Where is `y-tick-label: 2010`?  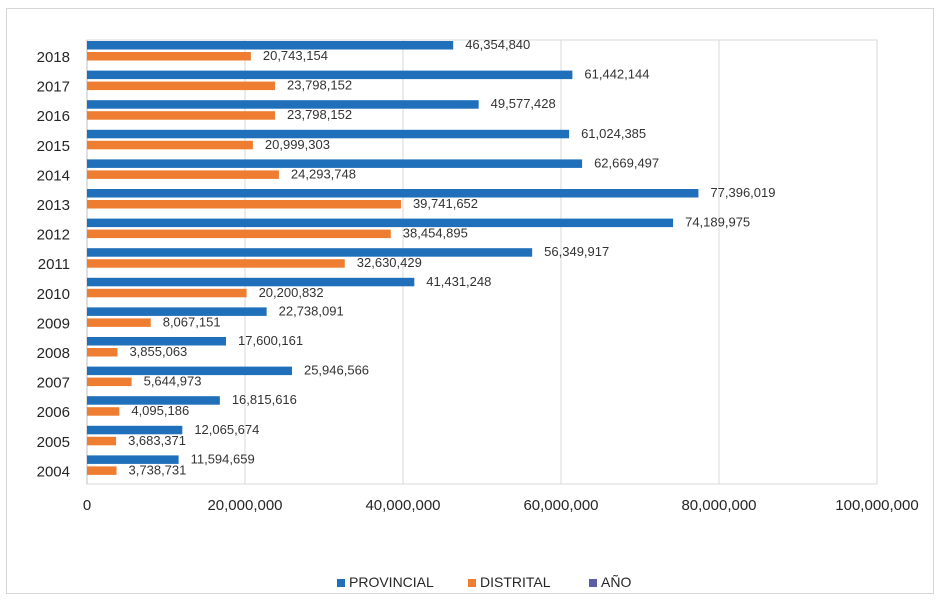
y-tick-label: 2010 is located at coordinates (53, 294).